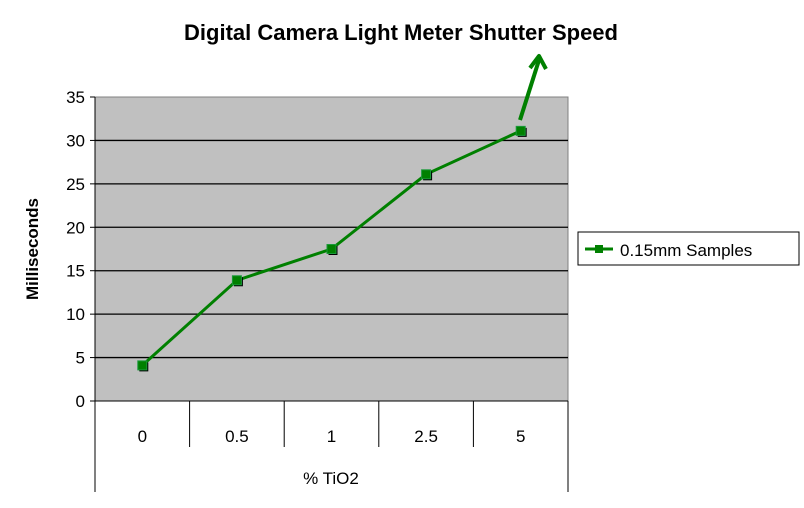  Describe the element at coordinates (75, 184) in the screenshot. I see `y-tick-label: 25` at that location.